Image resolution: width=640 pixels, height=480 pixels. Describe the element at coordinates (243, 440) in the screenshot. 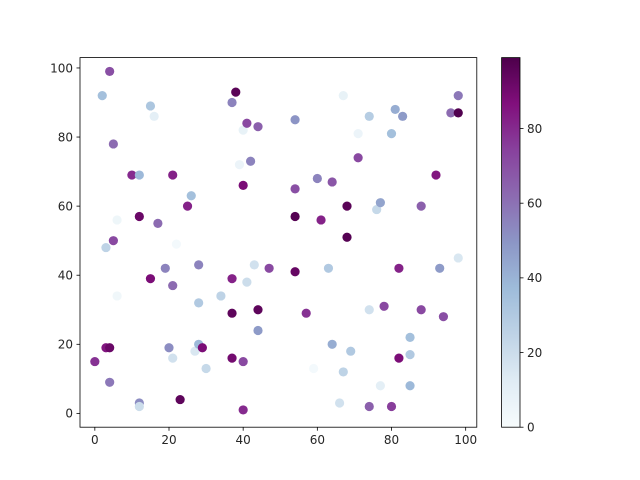

I see `x-tick-label: 40` at that location.